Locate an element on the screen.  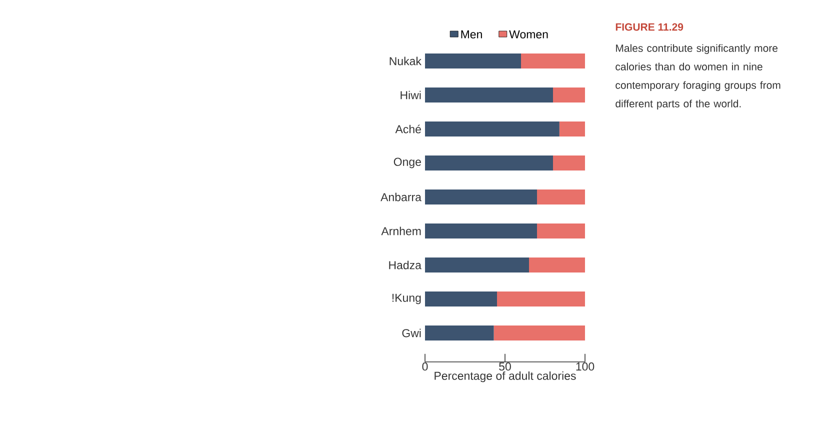
y-tick-label: Arnhem is located at coordinates (401, 231).